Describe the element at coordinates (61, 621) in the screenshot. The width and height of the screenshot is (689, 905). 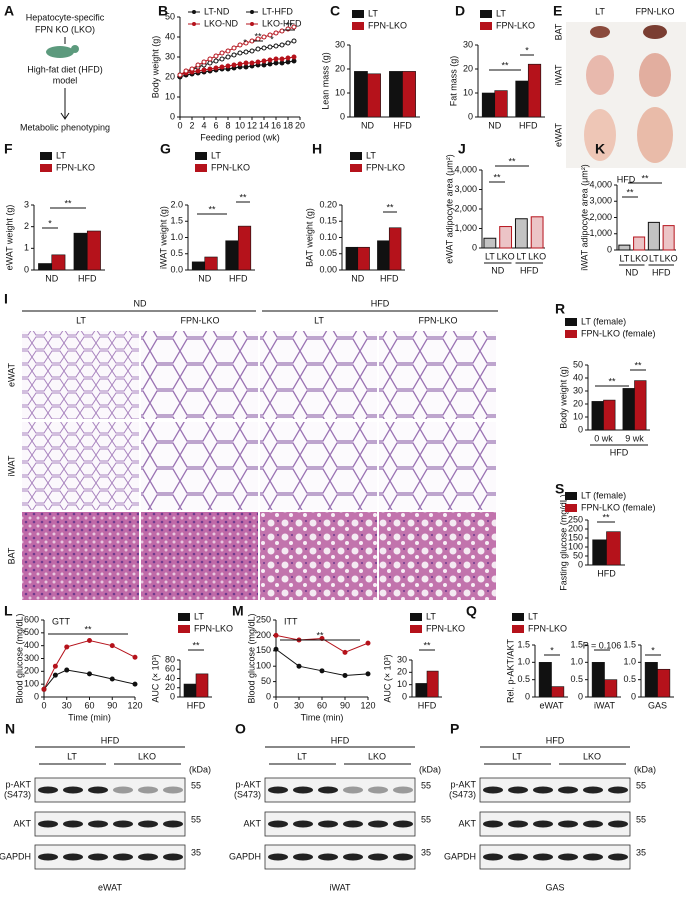
I see `chart-title: GTT` at that location.